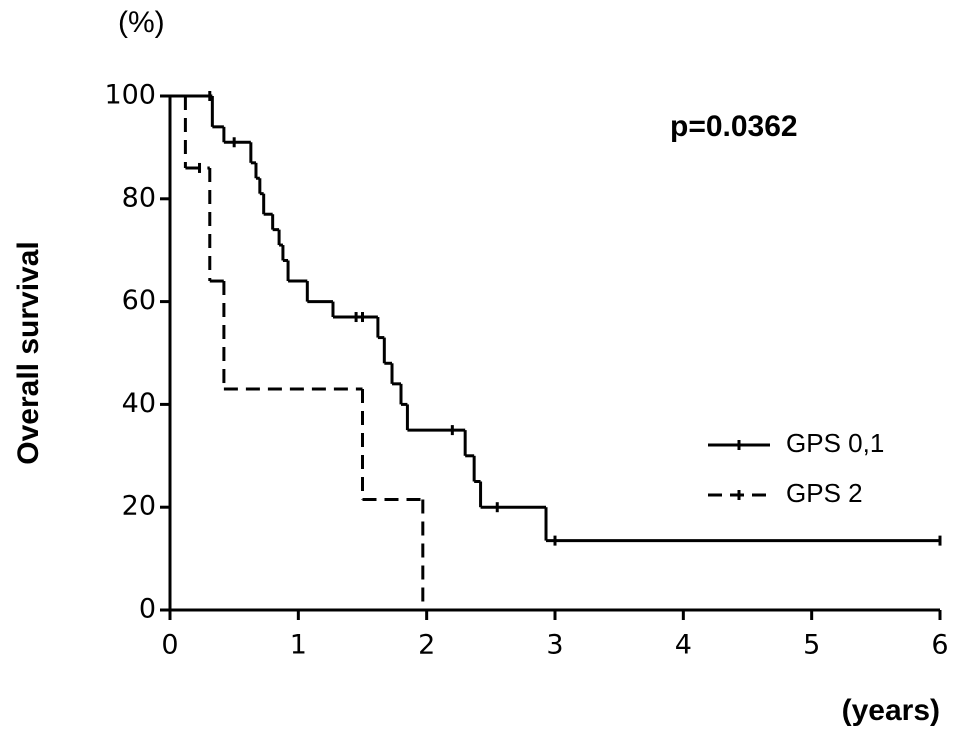  I want to click on legend-label: GPS 2, so click(824, 493).